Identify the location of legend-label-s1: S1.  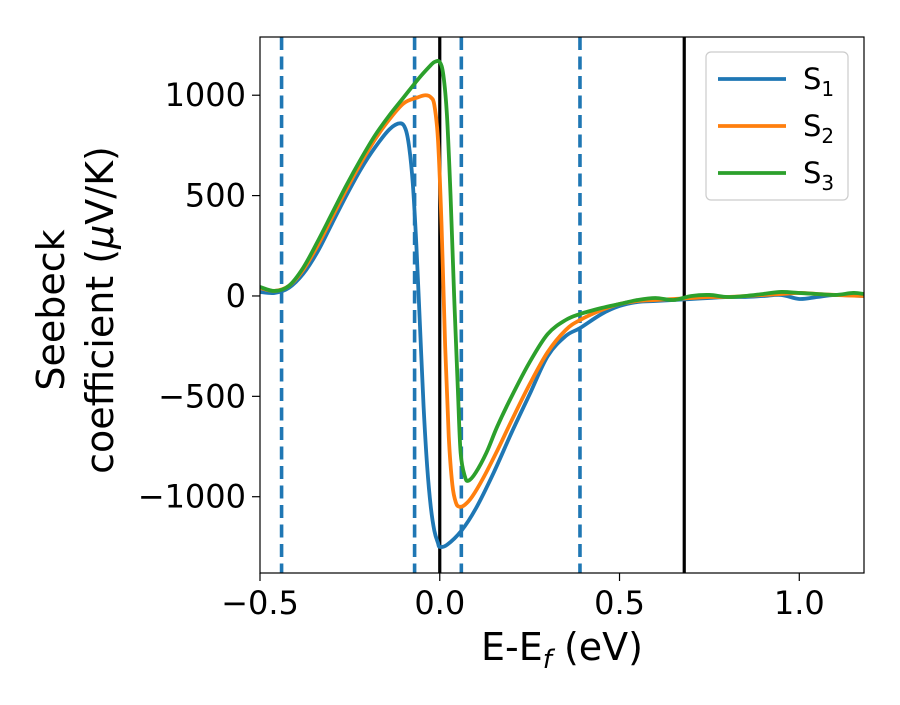
(818, 81).